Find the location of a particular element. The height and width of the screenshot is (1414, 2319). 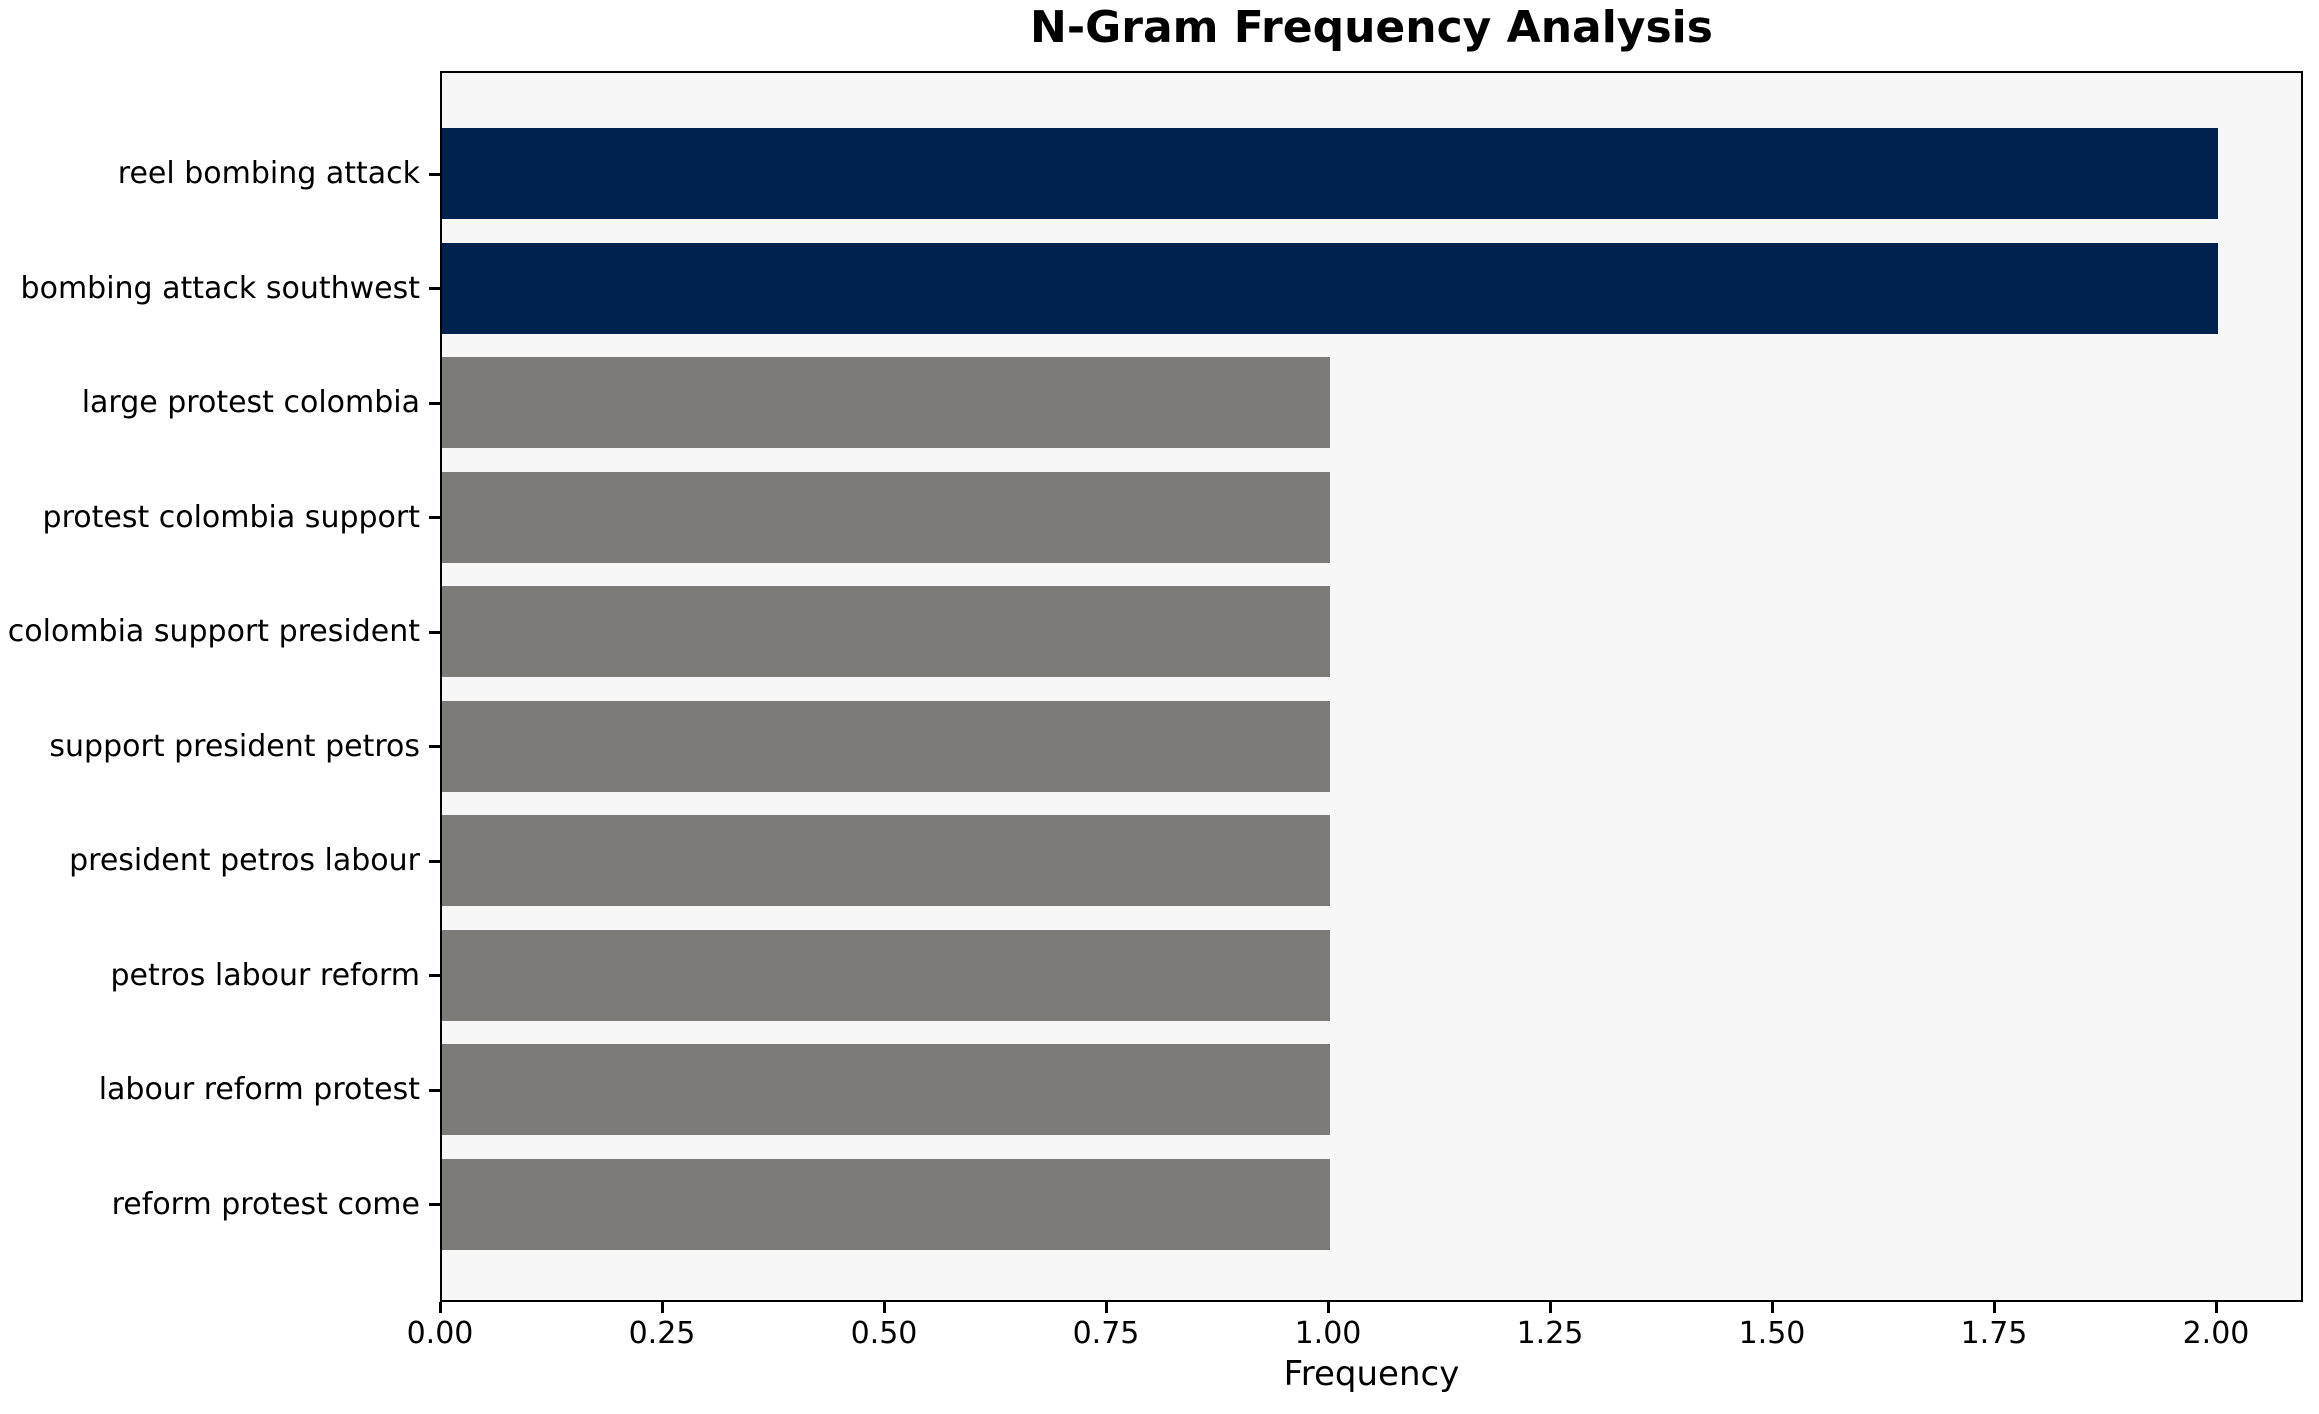

x-tick-label: 1.25 is located at coordinates (1550, 1333).